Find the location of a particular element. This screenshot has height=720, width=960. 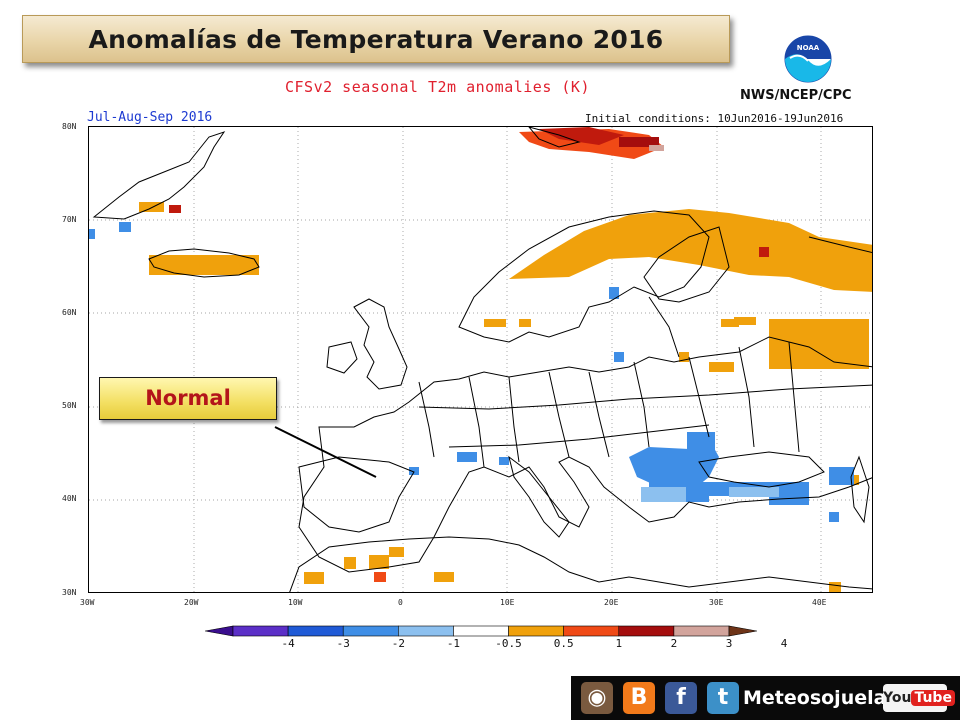

normal-callout: Normal is located at coordinates (188, 398).